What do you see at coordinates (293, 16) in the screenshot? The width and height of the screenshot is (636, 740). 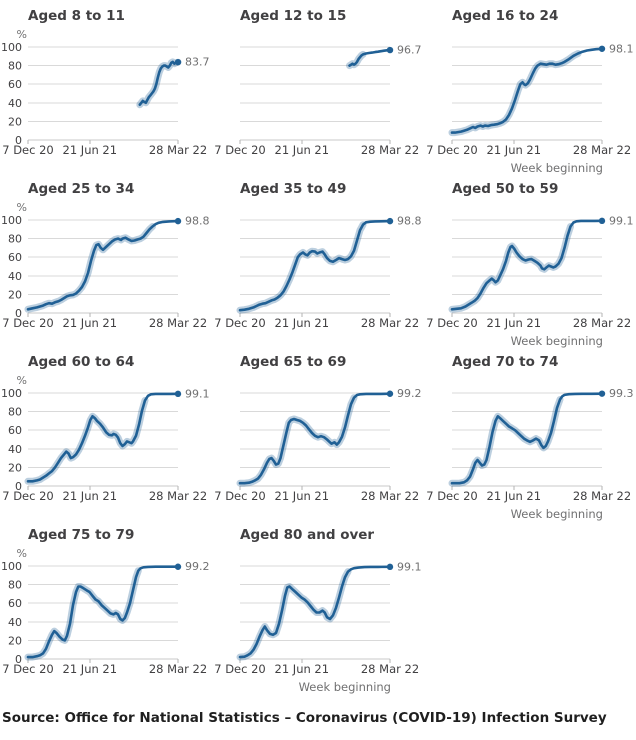 I see `panel-title: Aged 12 to 15` at bounding box center [293, 16].